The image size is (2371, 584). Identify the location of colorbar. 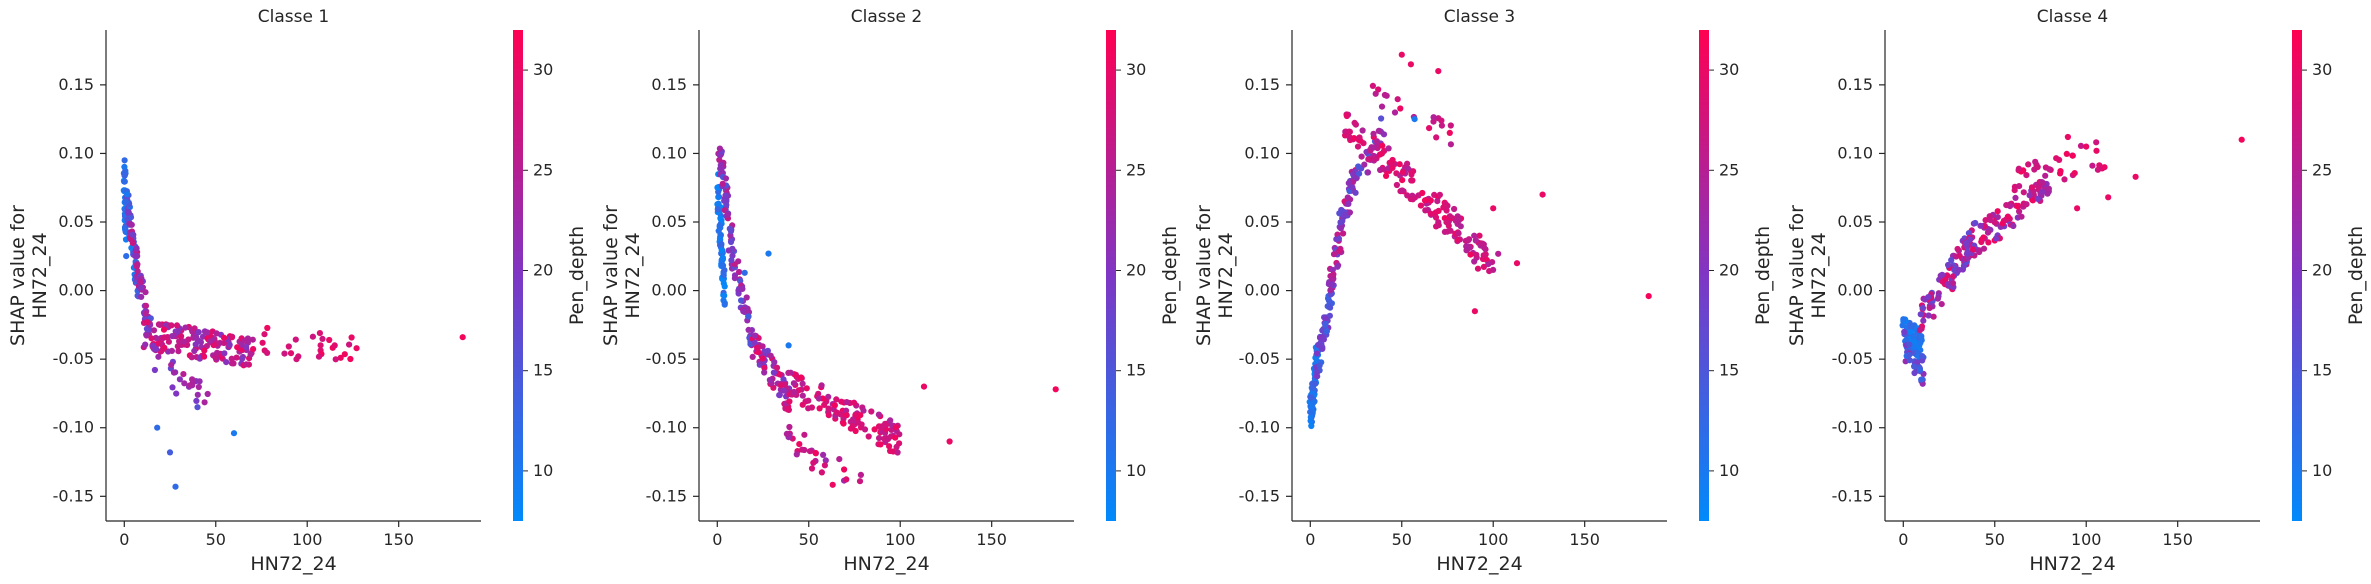
(518, 275).